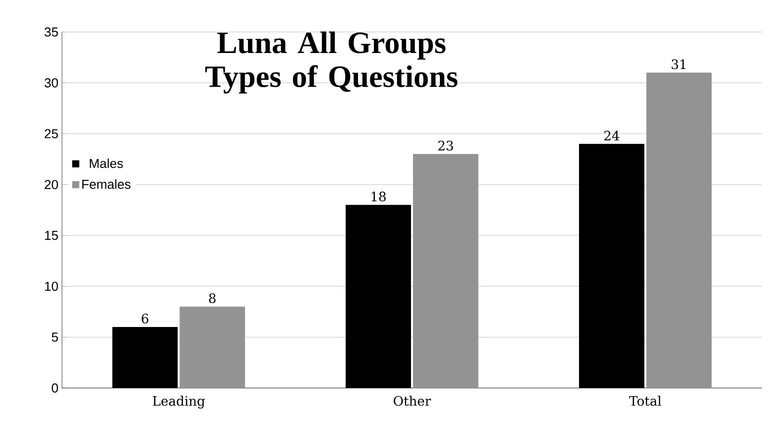 The width and height of the screenshot is (768, 434). What do you see at coordinates (212, 298) in the screenshot?
I see `data-label: 8` at bounding box center [212, 298].